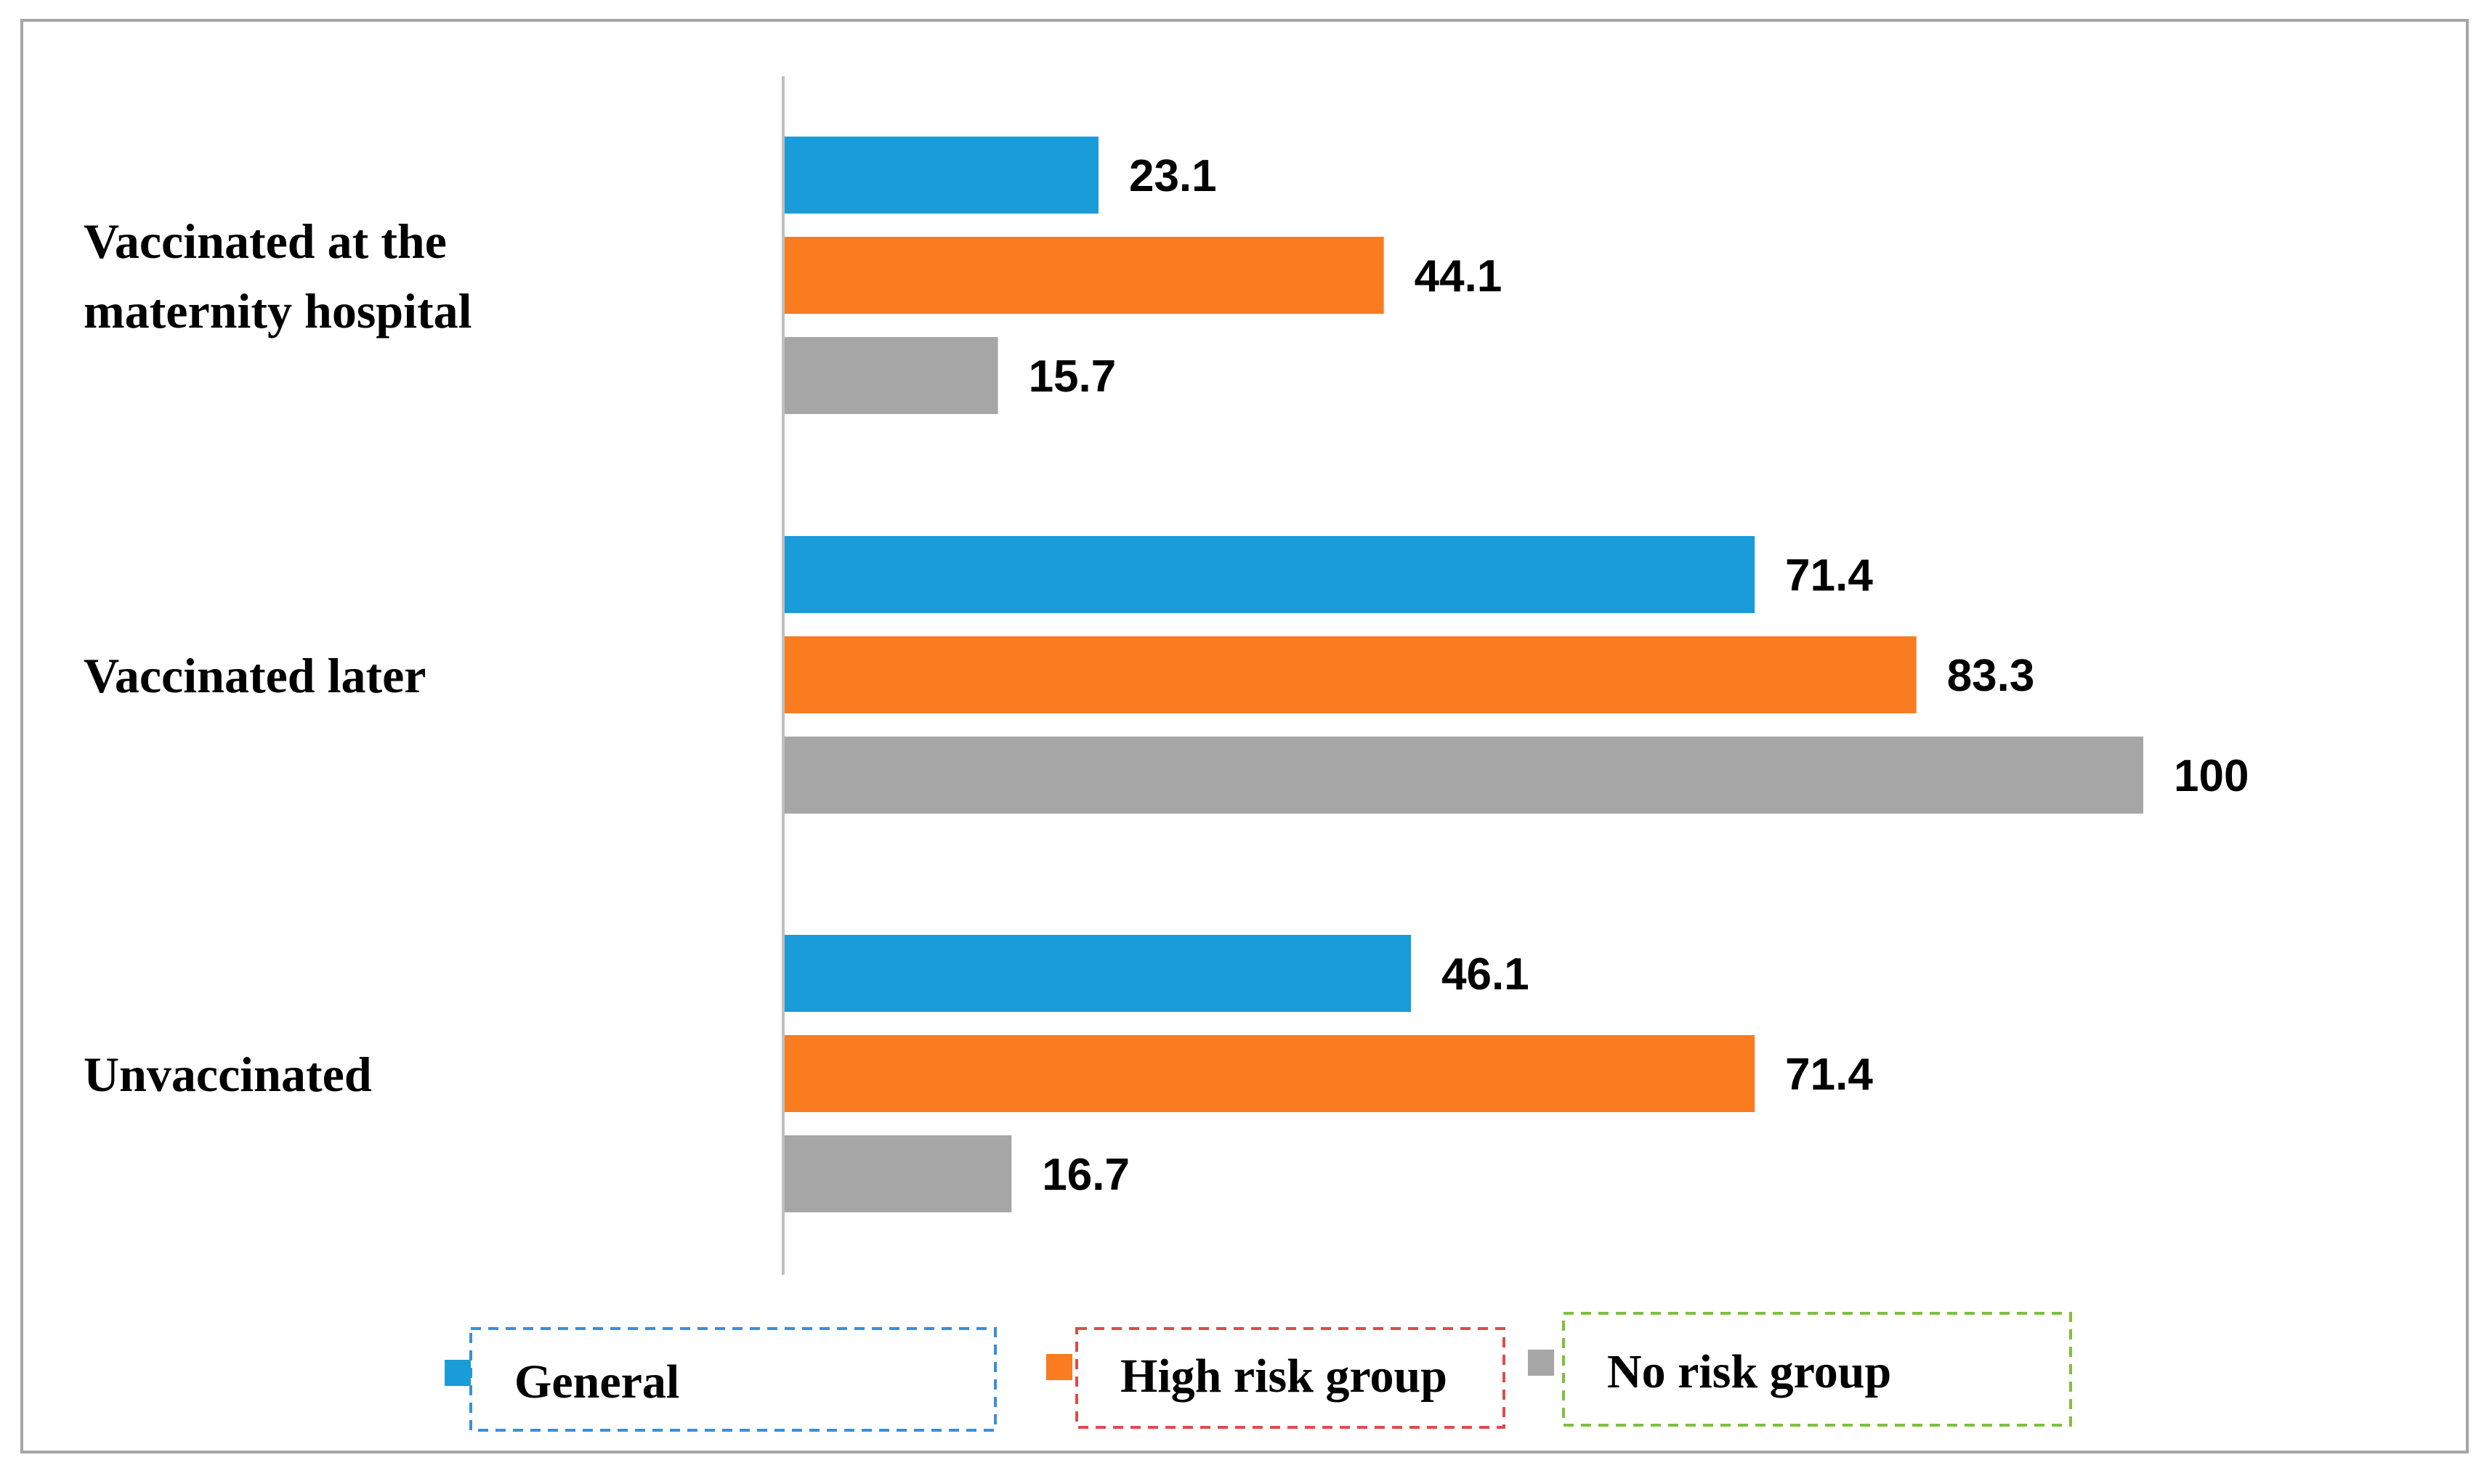 The width and height of the screenshot is (2492, 1484). I want to click on data-label: 44.1, so click(1458, 276).